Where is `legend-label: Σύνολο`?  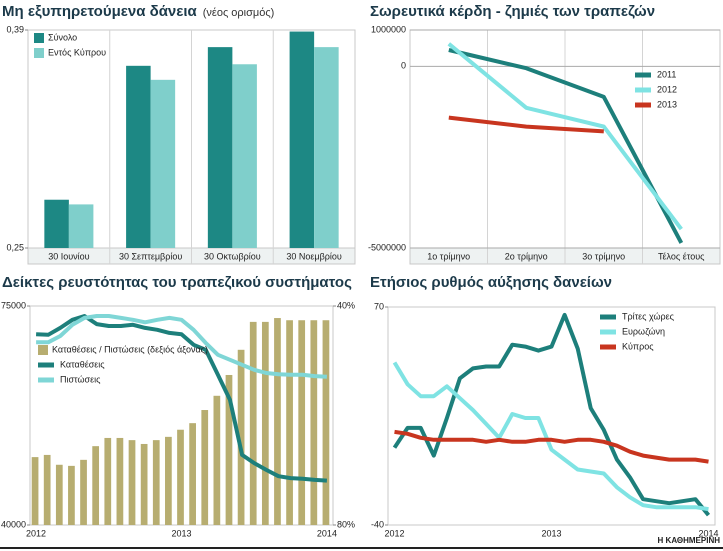 legend-label: Σύνολο is located at coordinates (62, 37).